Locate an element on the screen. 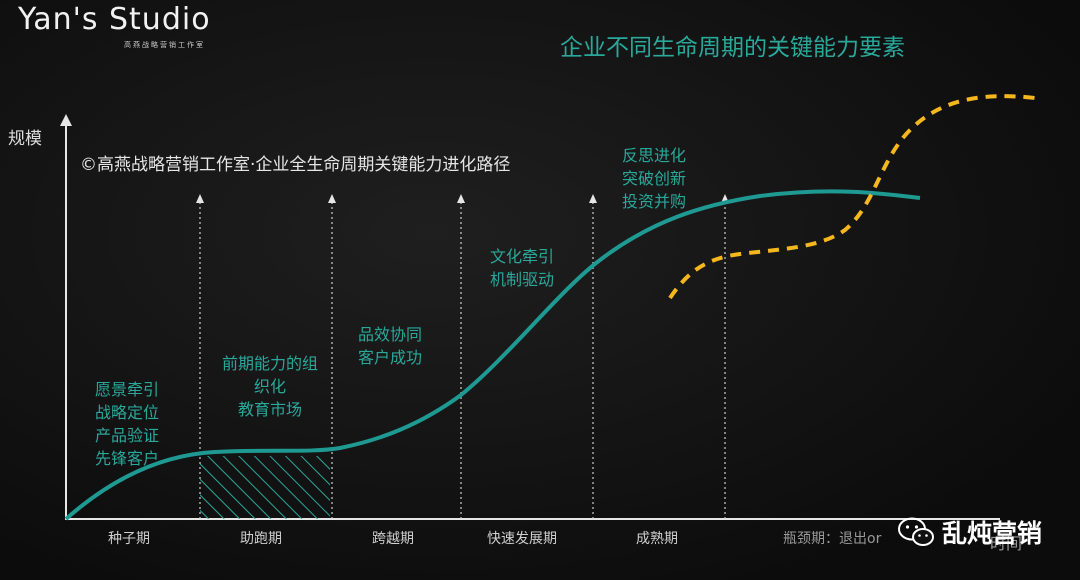 This screenshot has height=580, width=1080. note-line: 突破创新 is located at coordinates (654, 178).